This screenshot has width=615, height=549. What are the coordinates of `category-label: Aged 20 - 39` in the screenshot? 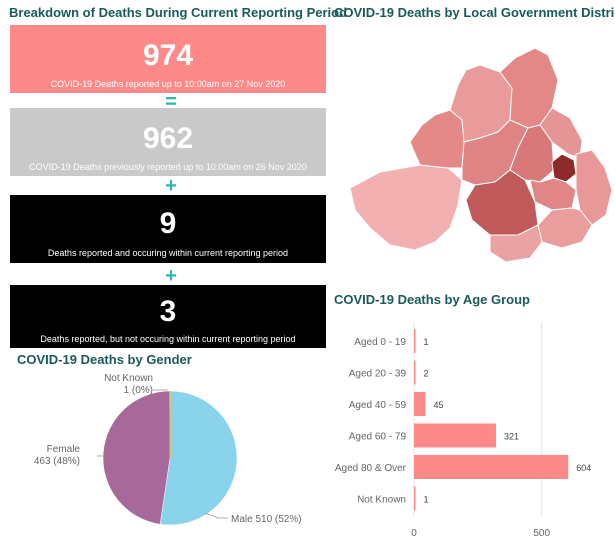 It's located at (378, 374).